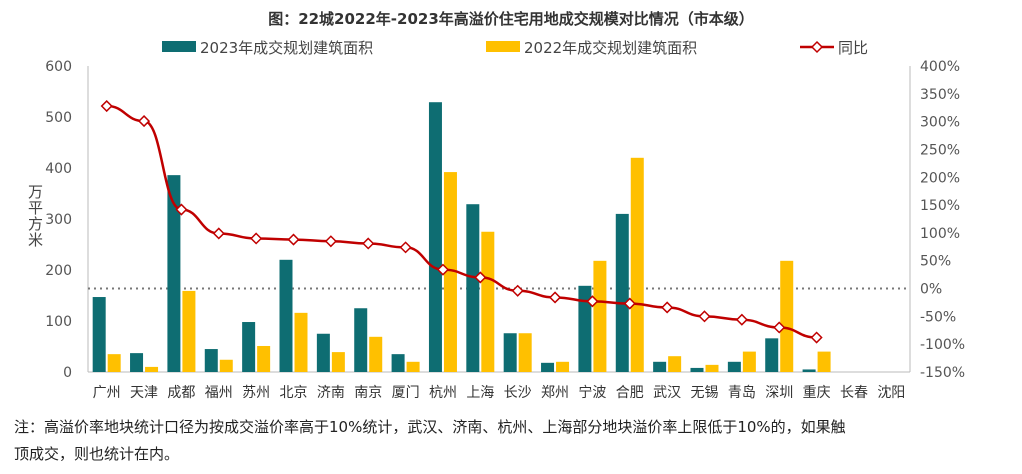  What do you see at coordinates (742, 393) in the screenshot?
I see `x-tick-label: 青岛` at bounding box center [742, 393].